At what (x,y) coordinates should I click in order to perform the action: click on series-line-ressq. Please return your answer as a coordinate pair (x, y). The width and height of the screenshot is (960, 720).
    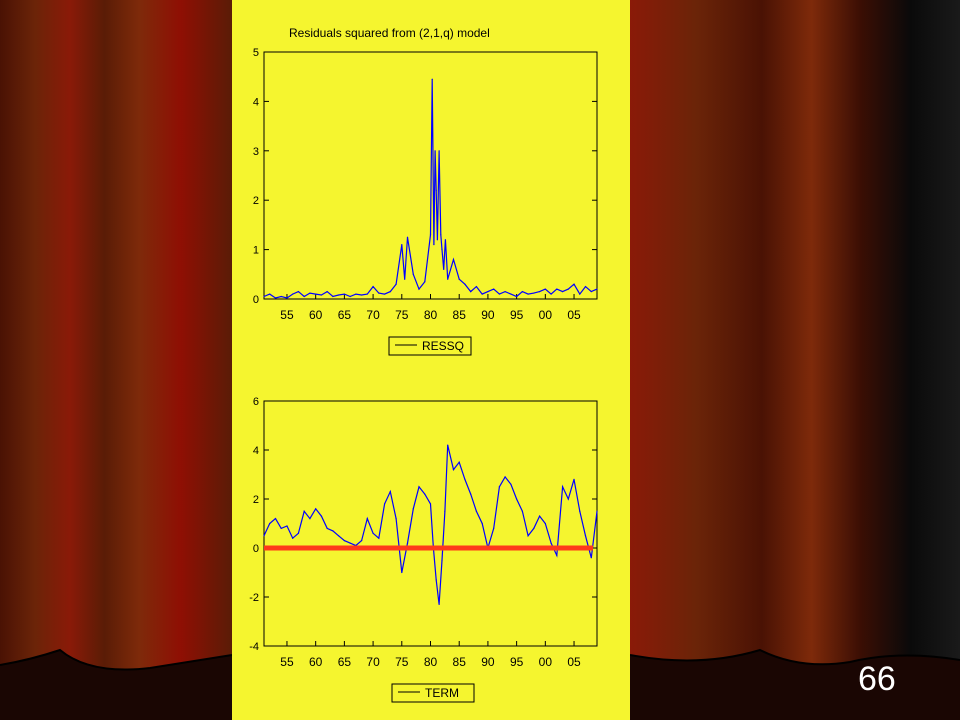
    Looking at the image, I should click on (430, 189).